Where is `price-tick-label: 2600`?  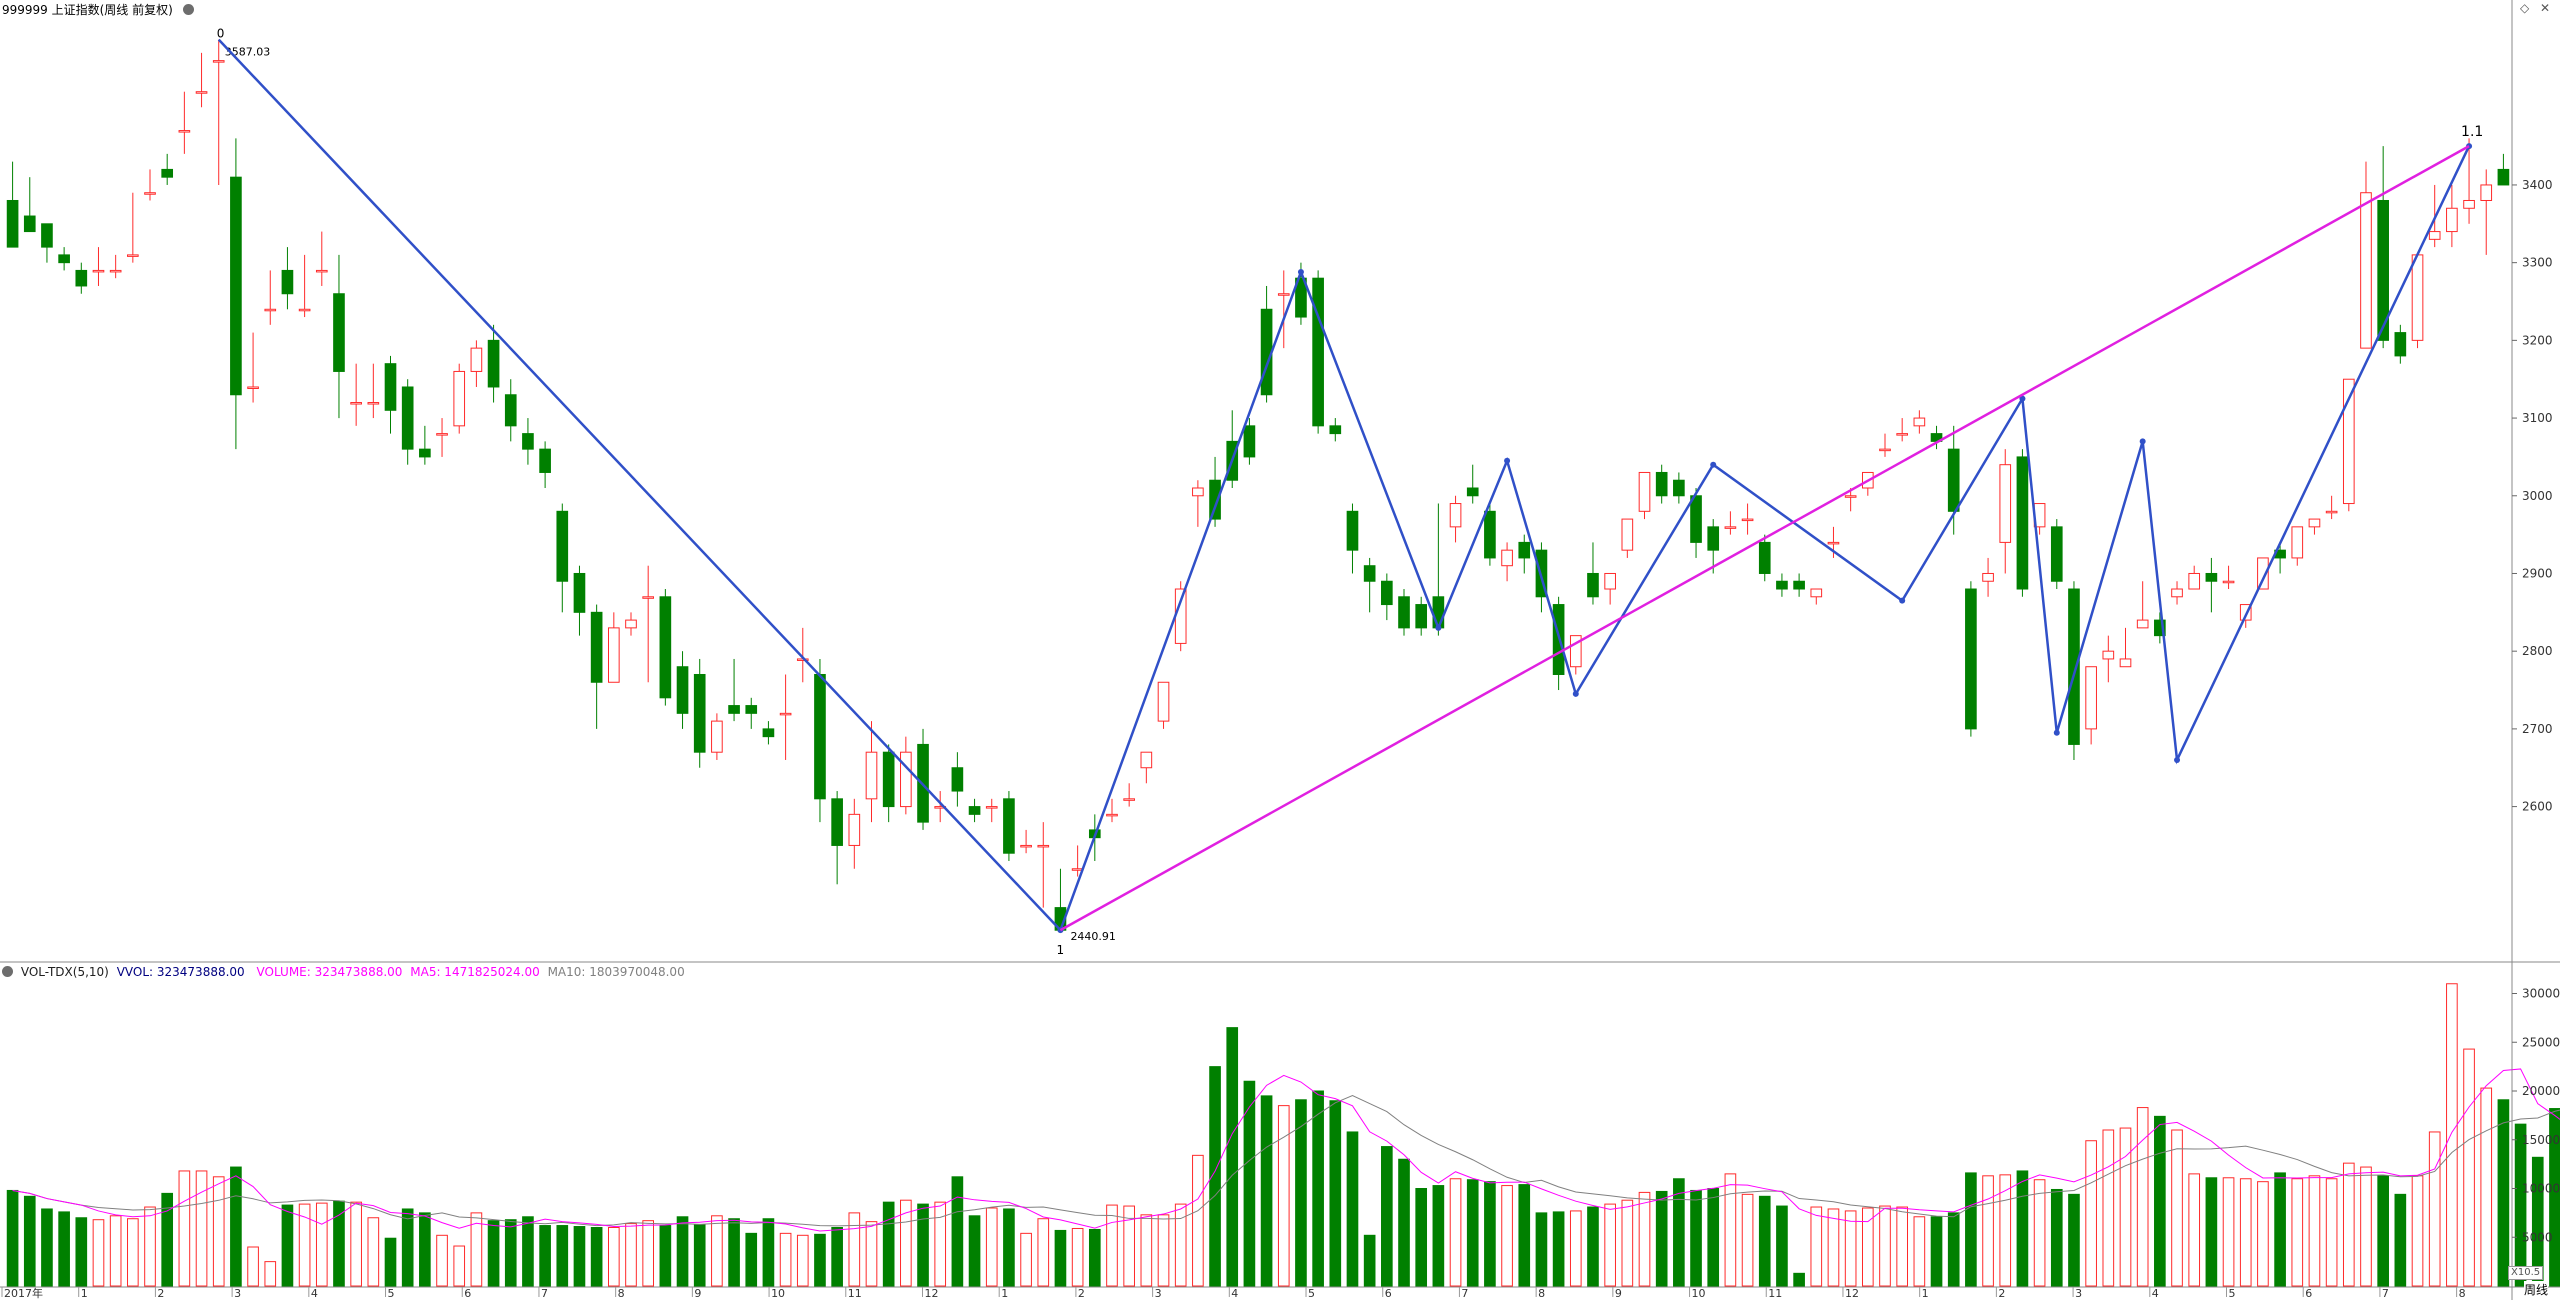
price-tick-label: 2600 is located at coordinates (2537, 807).